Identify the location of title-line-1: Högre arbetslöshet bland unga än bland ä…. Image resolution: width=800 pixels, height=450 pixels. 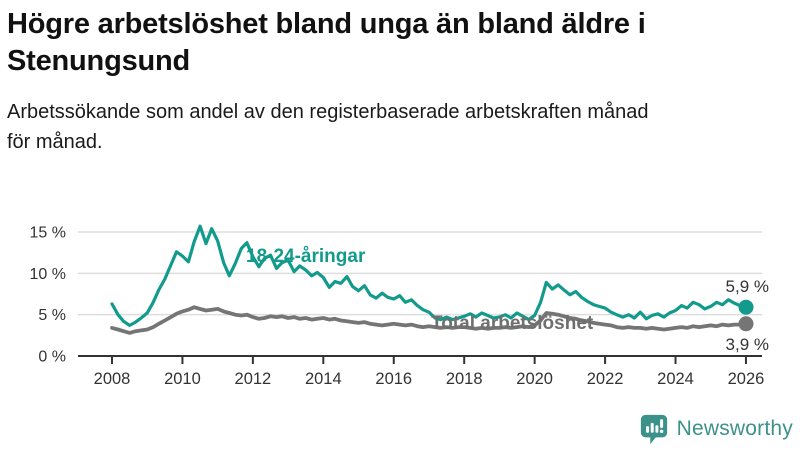
(326, 24).